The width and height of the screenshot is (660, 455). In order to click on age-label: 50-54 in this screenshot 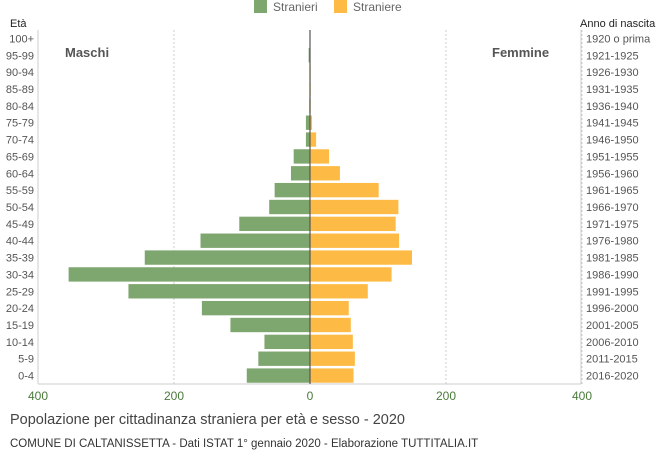, I will do `click(20, 208)`.